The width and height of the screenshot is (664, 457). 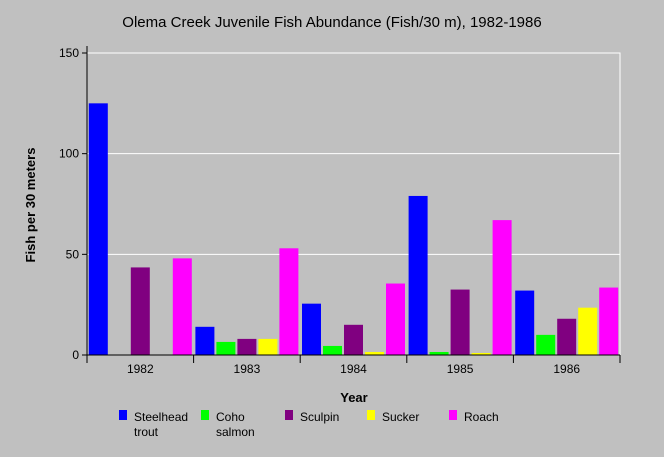 I want to click on y-tick-label: 150, so click(x=69, y=53).